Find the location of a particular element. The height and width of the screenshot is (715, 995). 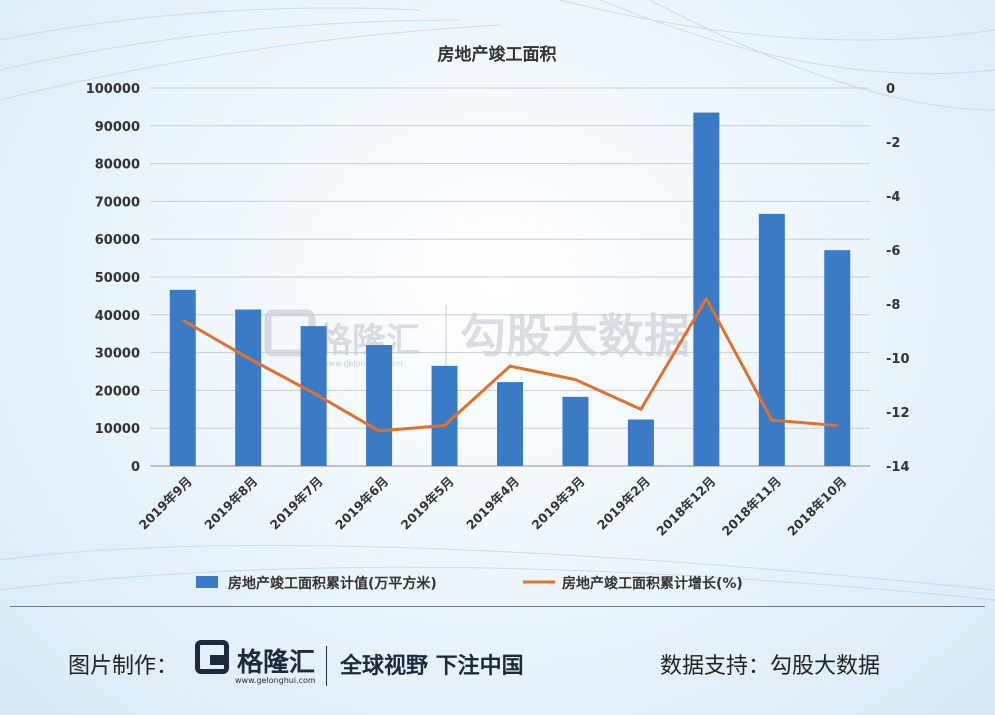

y-right-tick-label: -14 is located at coordinates (898, 467).